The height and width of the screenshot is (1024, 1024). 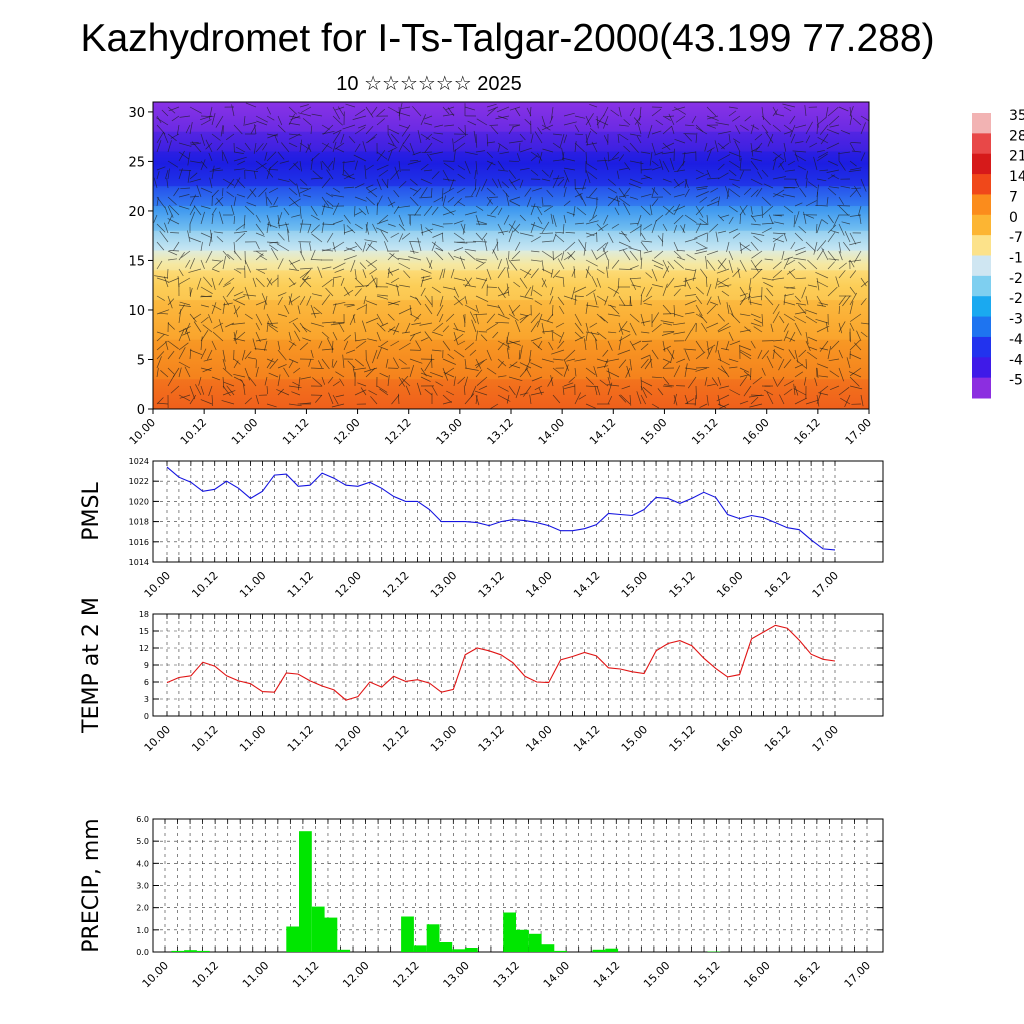 I want to click on x-tick-label: 14.00, so click(x=551, y=431).